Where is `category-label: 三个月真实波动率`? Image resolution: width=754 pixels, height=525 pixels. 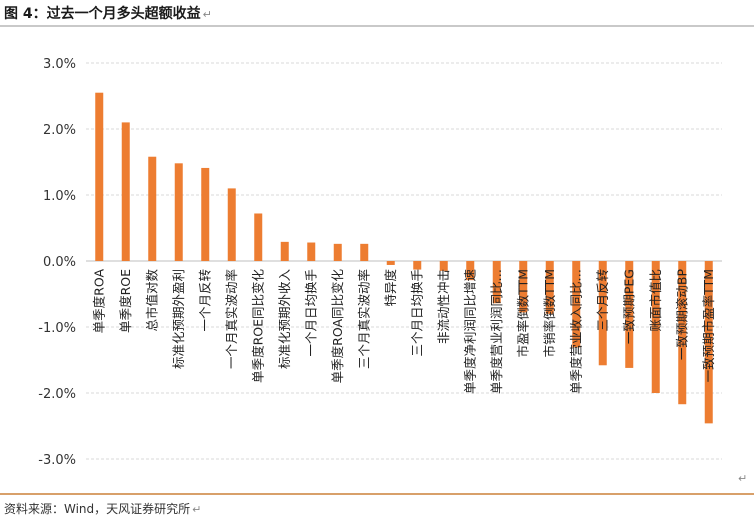 category-label: 三个月真实波动率 is located at coordinates (363, 319).